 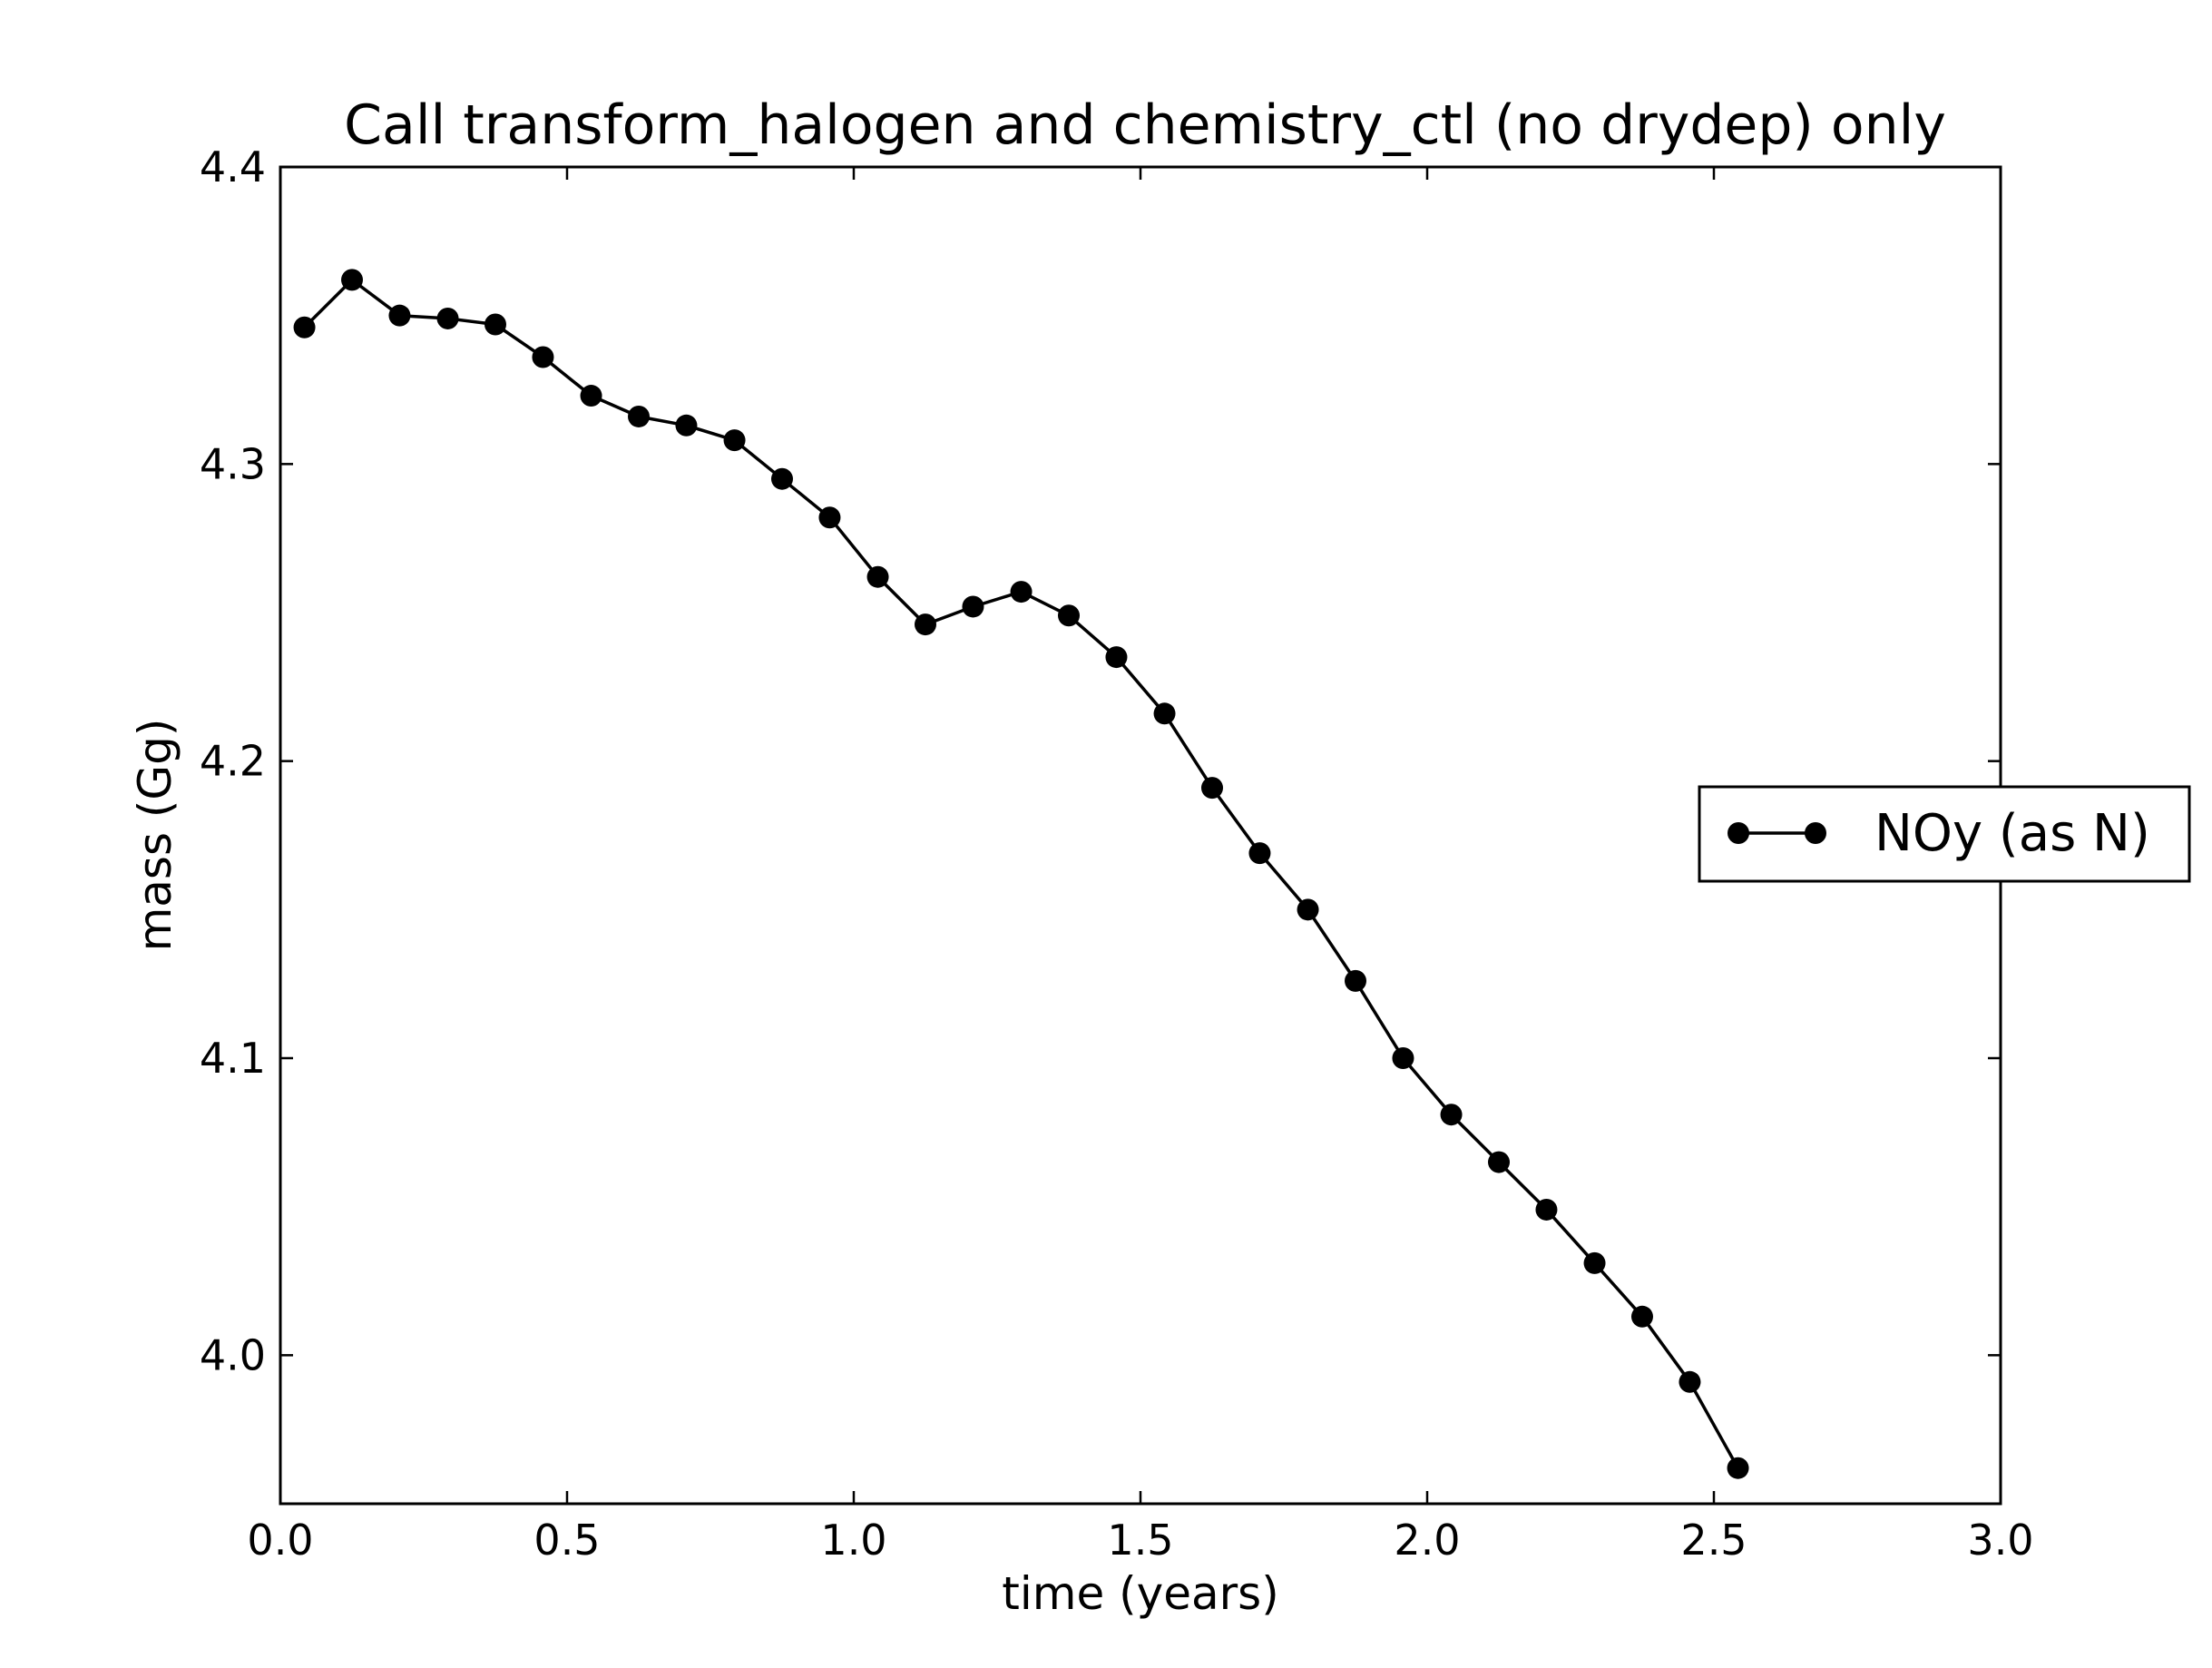 I want to click on y-tick-label: 4.3, so click(x=233, y=463).